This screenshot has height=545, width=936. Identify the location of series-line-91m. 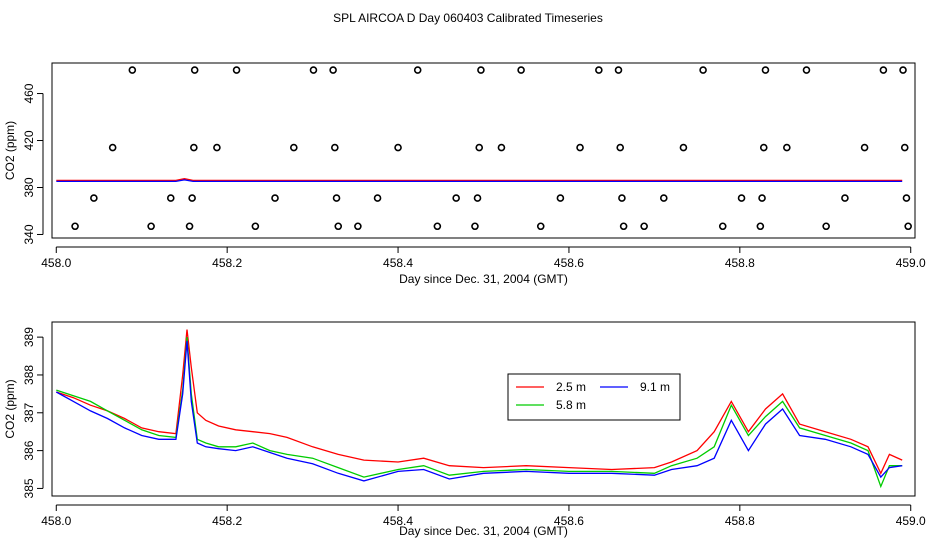
(479, 181).